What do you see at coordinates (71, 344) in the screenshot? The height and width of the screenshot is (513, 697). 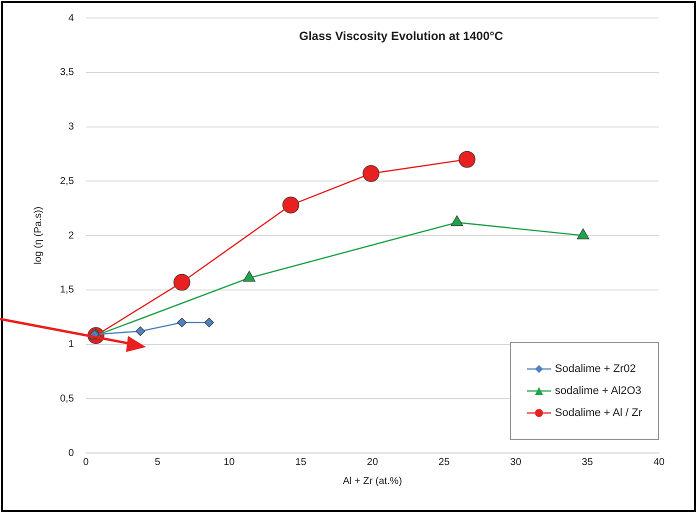 I see `y-tick-label: 1` at bounding box center [71, 344].